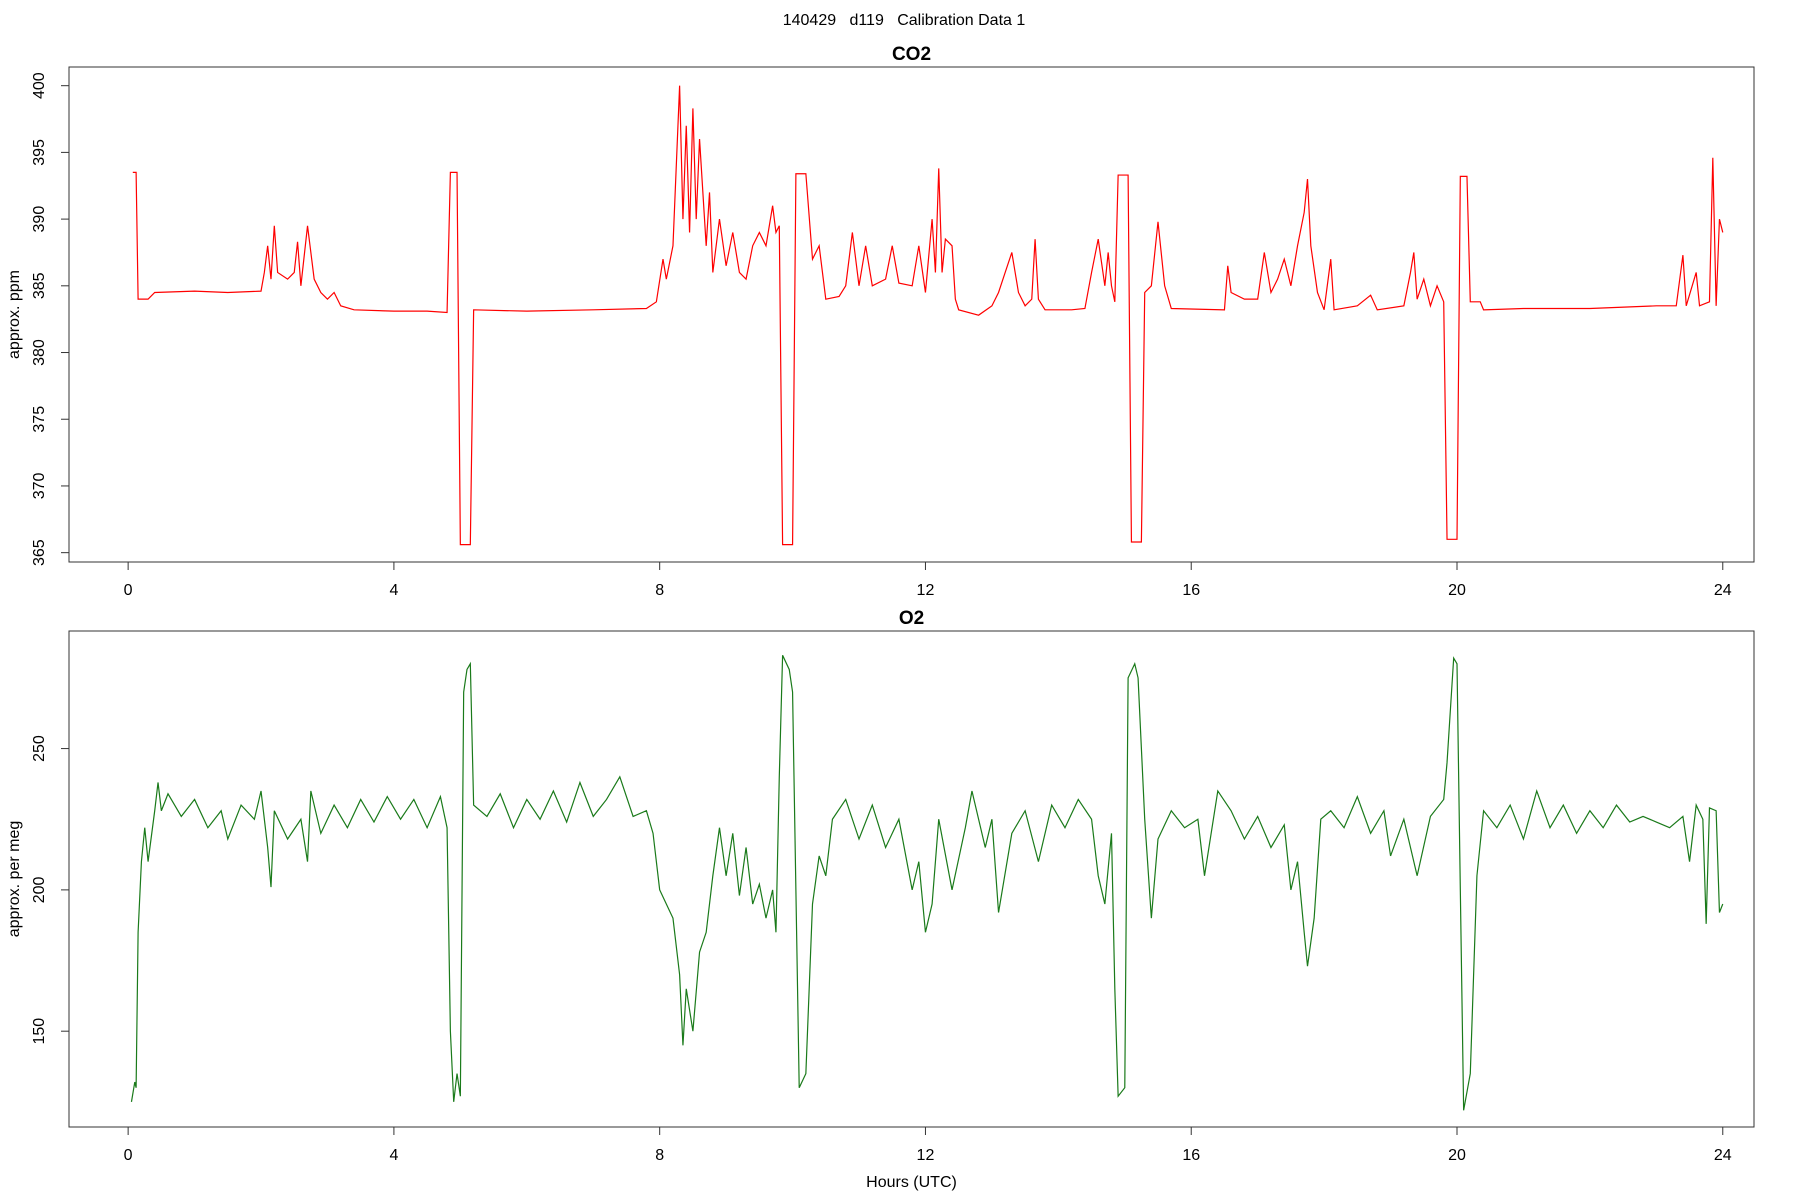 The image size is (1800, 1200). I want to click on y-tick-label: 395, so click(39, 152).